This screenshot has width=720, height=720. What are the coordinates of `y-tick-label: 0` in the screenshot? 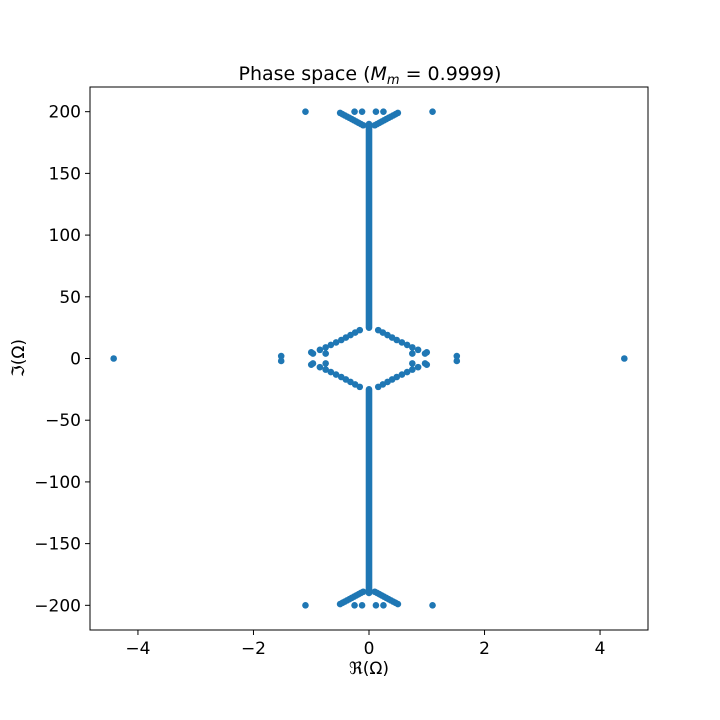 It's located at (75, 360).